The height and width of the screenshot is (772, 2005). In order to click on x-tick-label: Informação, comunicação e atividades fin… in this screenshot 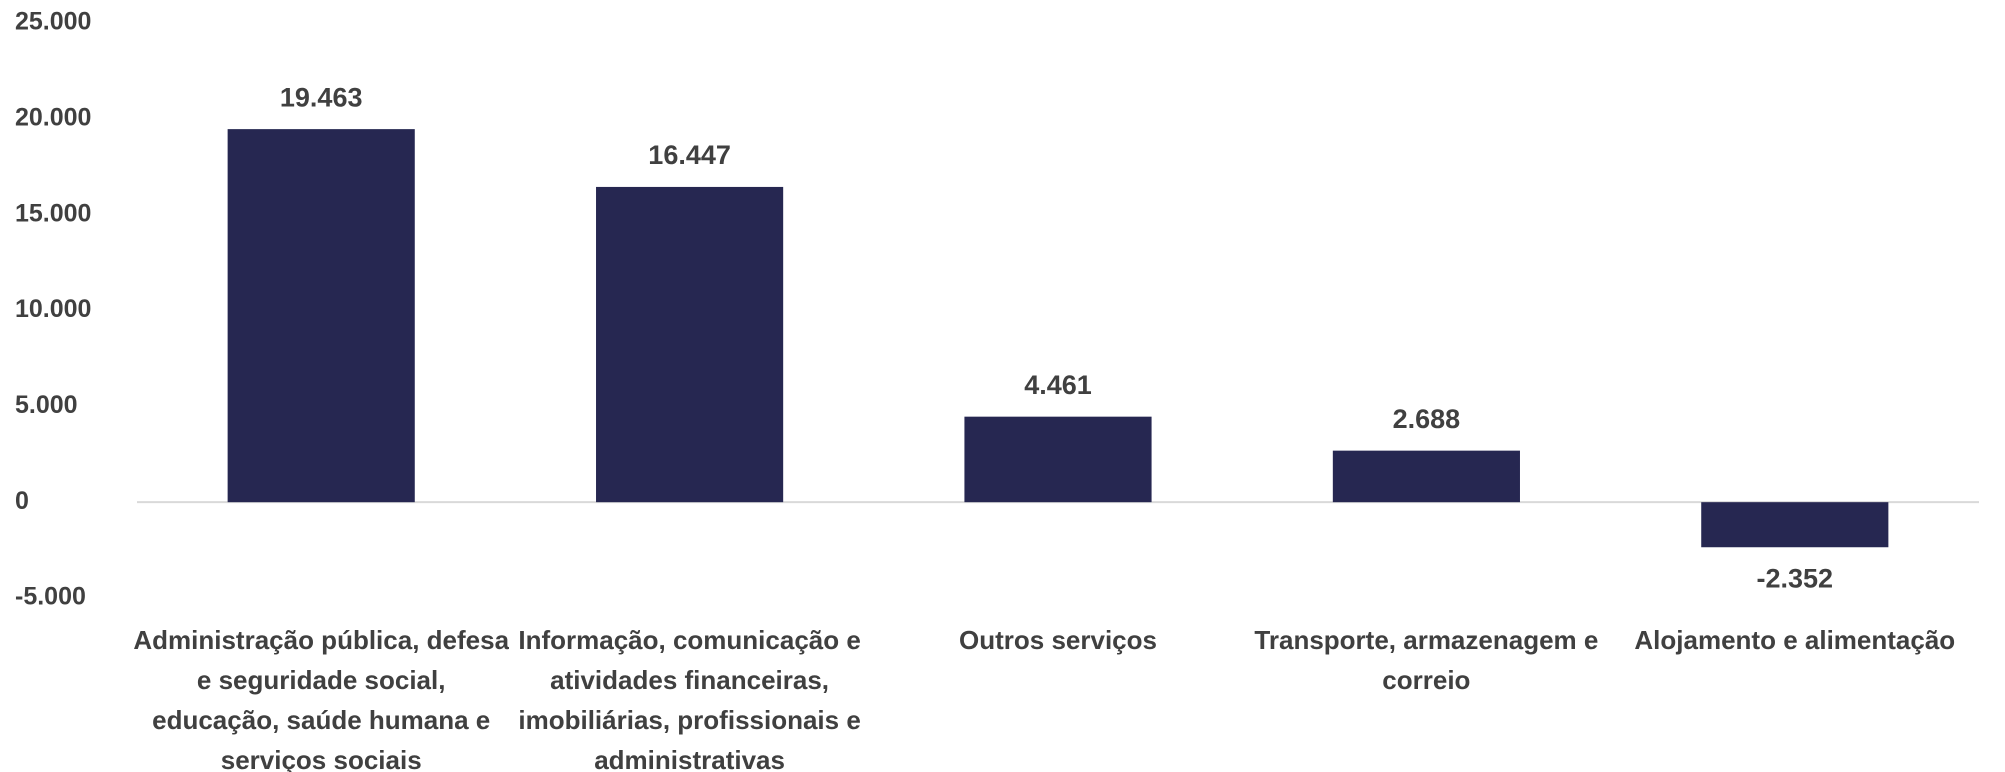, I will do `click(689, 698)`.